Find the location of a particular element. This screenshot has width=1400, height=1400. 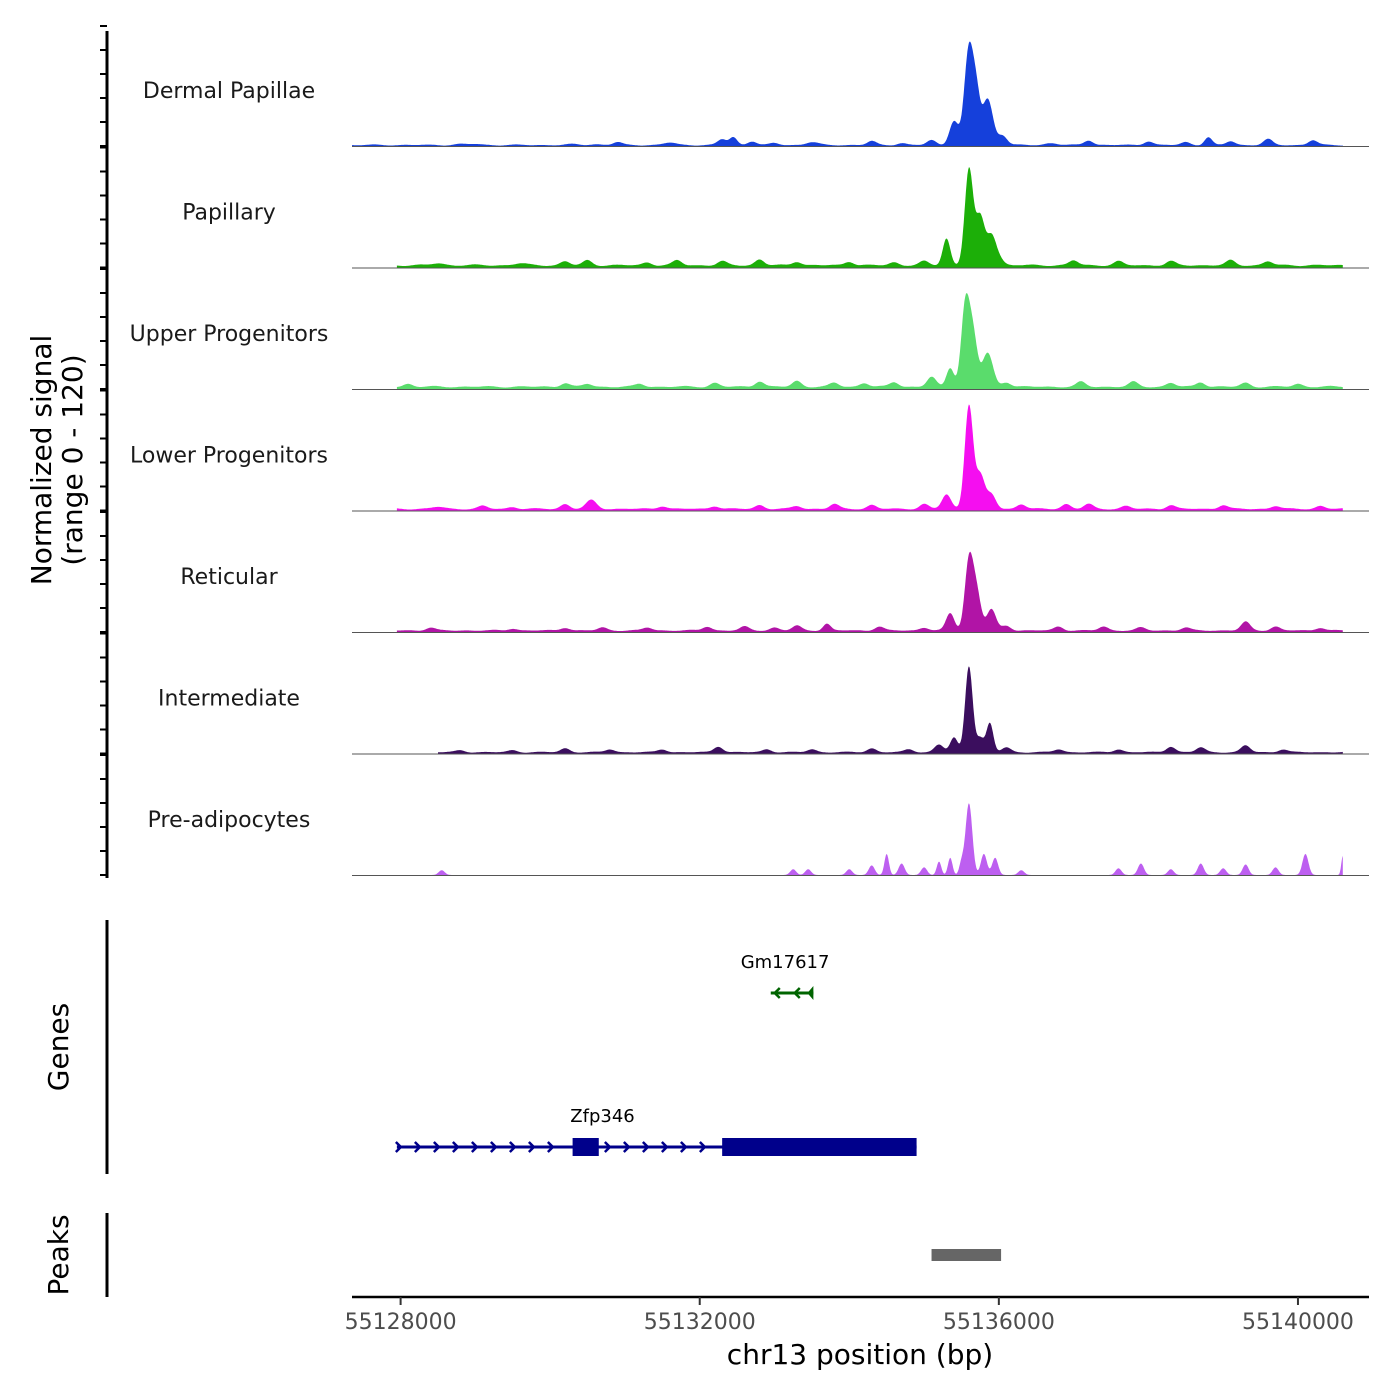

strand-end-arrow-icon is located at coordinates (810, 993).